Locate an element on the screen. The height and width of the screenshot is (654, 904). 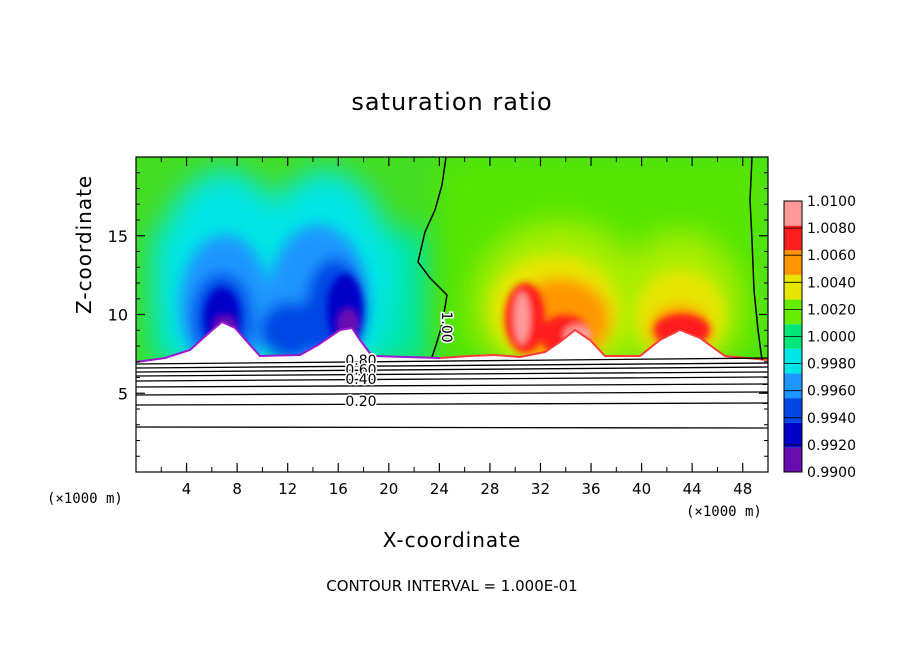
x-tick-label: 8 is located at coordinates (237, 489).